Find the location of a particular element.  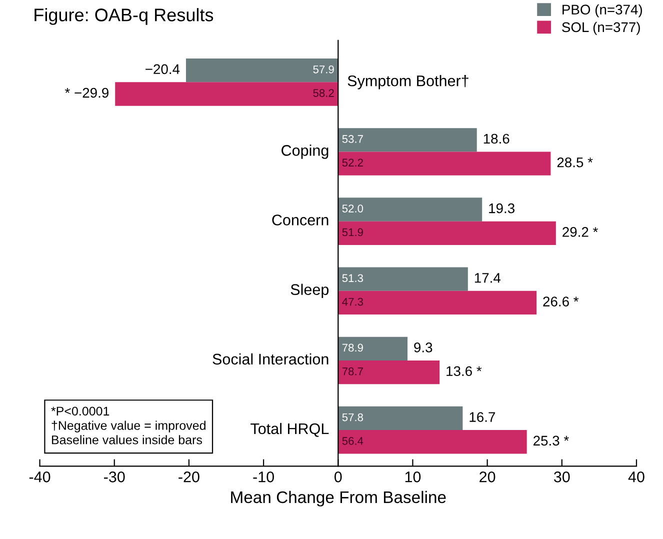

chart-title: Figure: OAB-q Results is located at coordinates (124, 16).